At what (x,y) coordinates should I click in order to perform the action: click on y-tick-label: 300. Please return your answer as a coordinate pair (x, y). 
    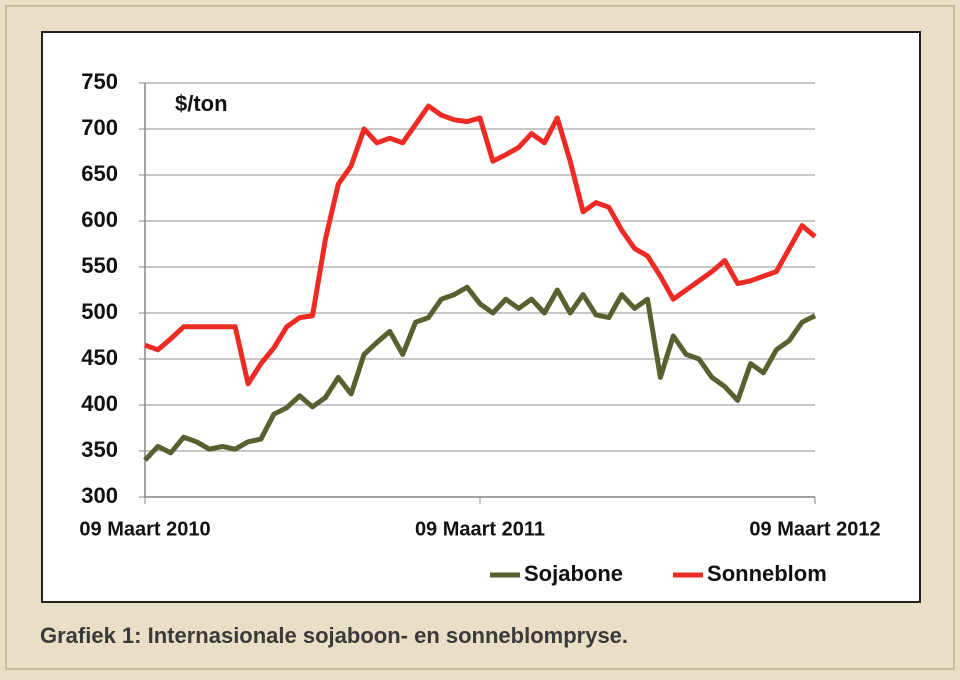
    Looking at the image, I should click on (99, 495).